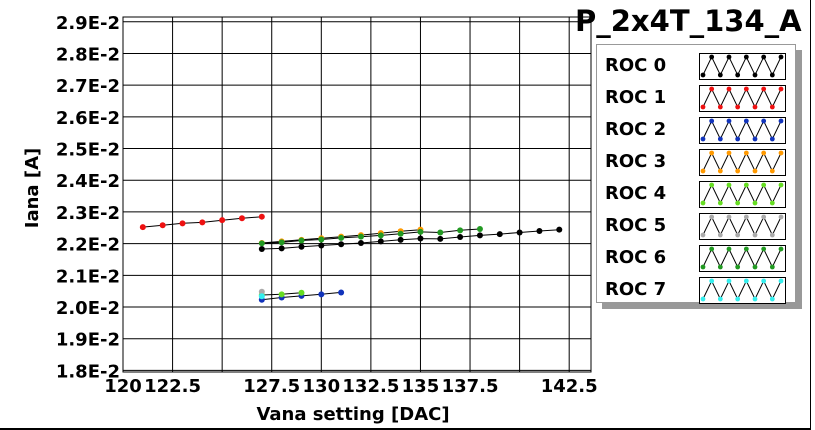 The image size is (815, 430). What do you see at coordinates (88, 308) in the screenshot?
I see `y-tick-label: 2.0E-2` at bounding box center [88, 308].